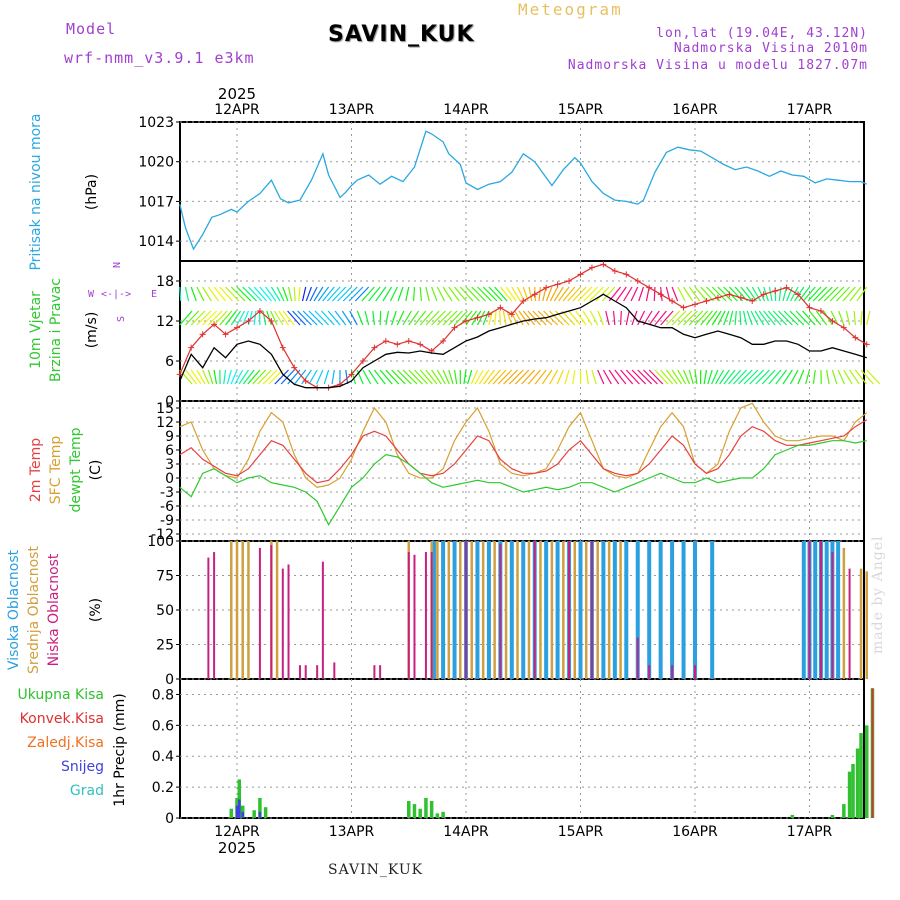 The width and height of the screenshot is (900, 900). I want to click on day-label-top-12APR: 12APR, so click(237, 110).